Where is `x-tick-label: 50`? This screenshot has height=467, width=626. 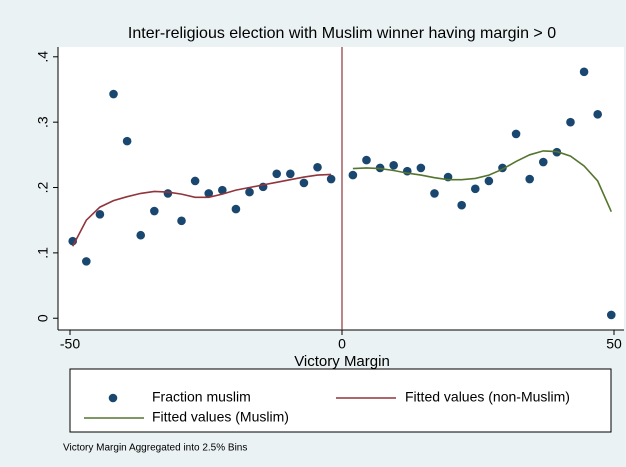
x-tick-label: 50 is located at coordinates (614, 344).